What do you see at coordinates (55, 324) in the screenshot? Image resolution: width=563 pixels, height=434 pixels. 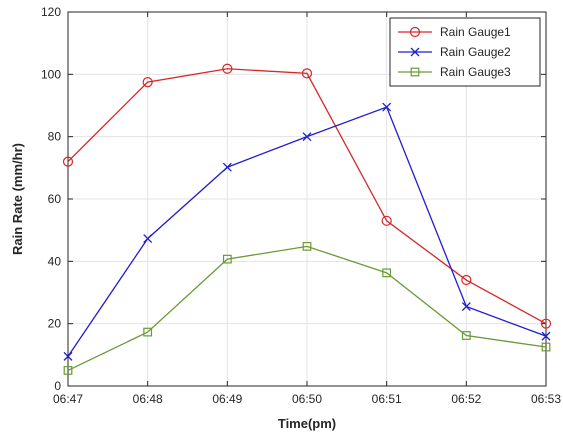 I see `y-tick-label: 20` at bounding box center [55, 324].